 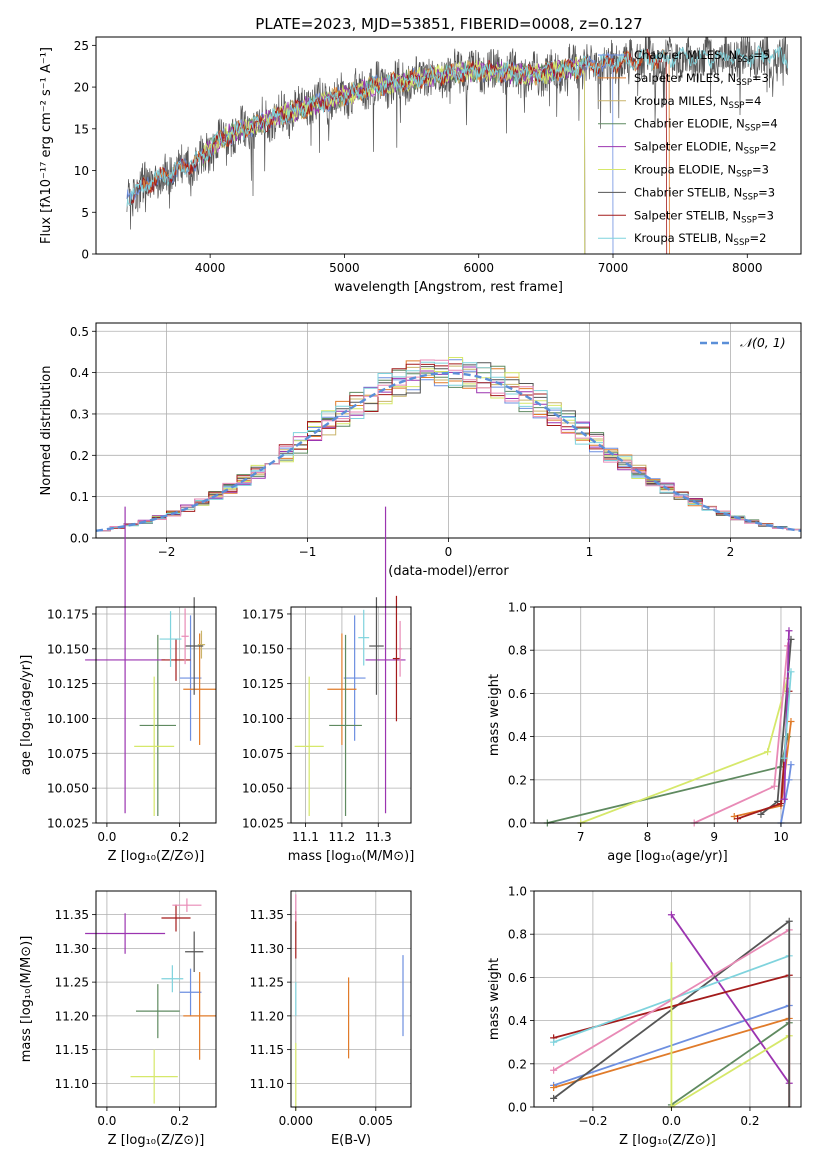 I want to click on weight_vs_age-ytick-label: 1.0, so click(x=517, y=608).